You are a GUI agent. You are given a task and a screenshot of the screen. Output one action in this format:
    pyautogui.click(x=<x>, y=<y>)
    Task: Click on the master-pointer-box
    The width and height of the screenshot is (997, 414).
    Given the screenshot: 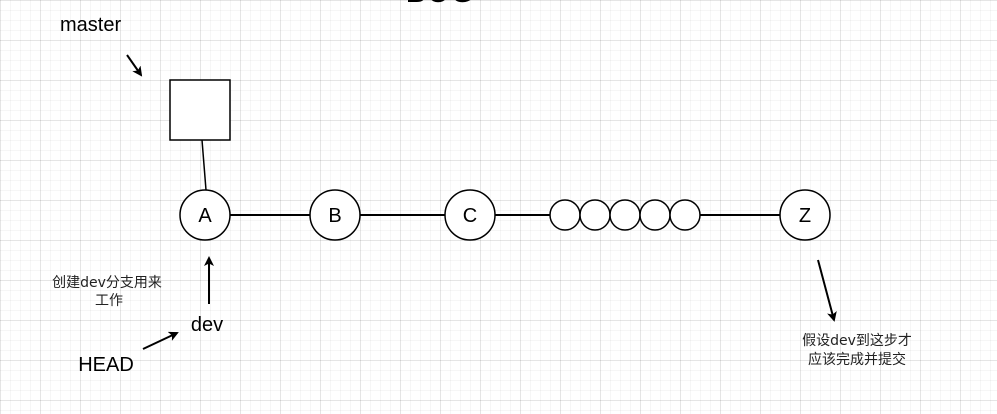 What is the action you would take?
    pyautogui.click(x=200, y=110)
    